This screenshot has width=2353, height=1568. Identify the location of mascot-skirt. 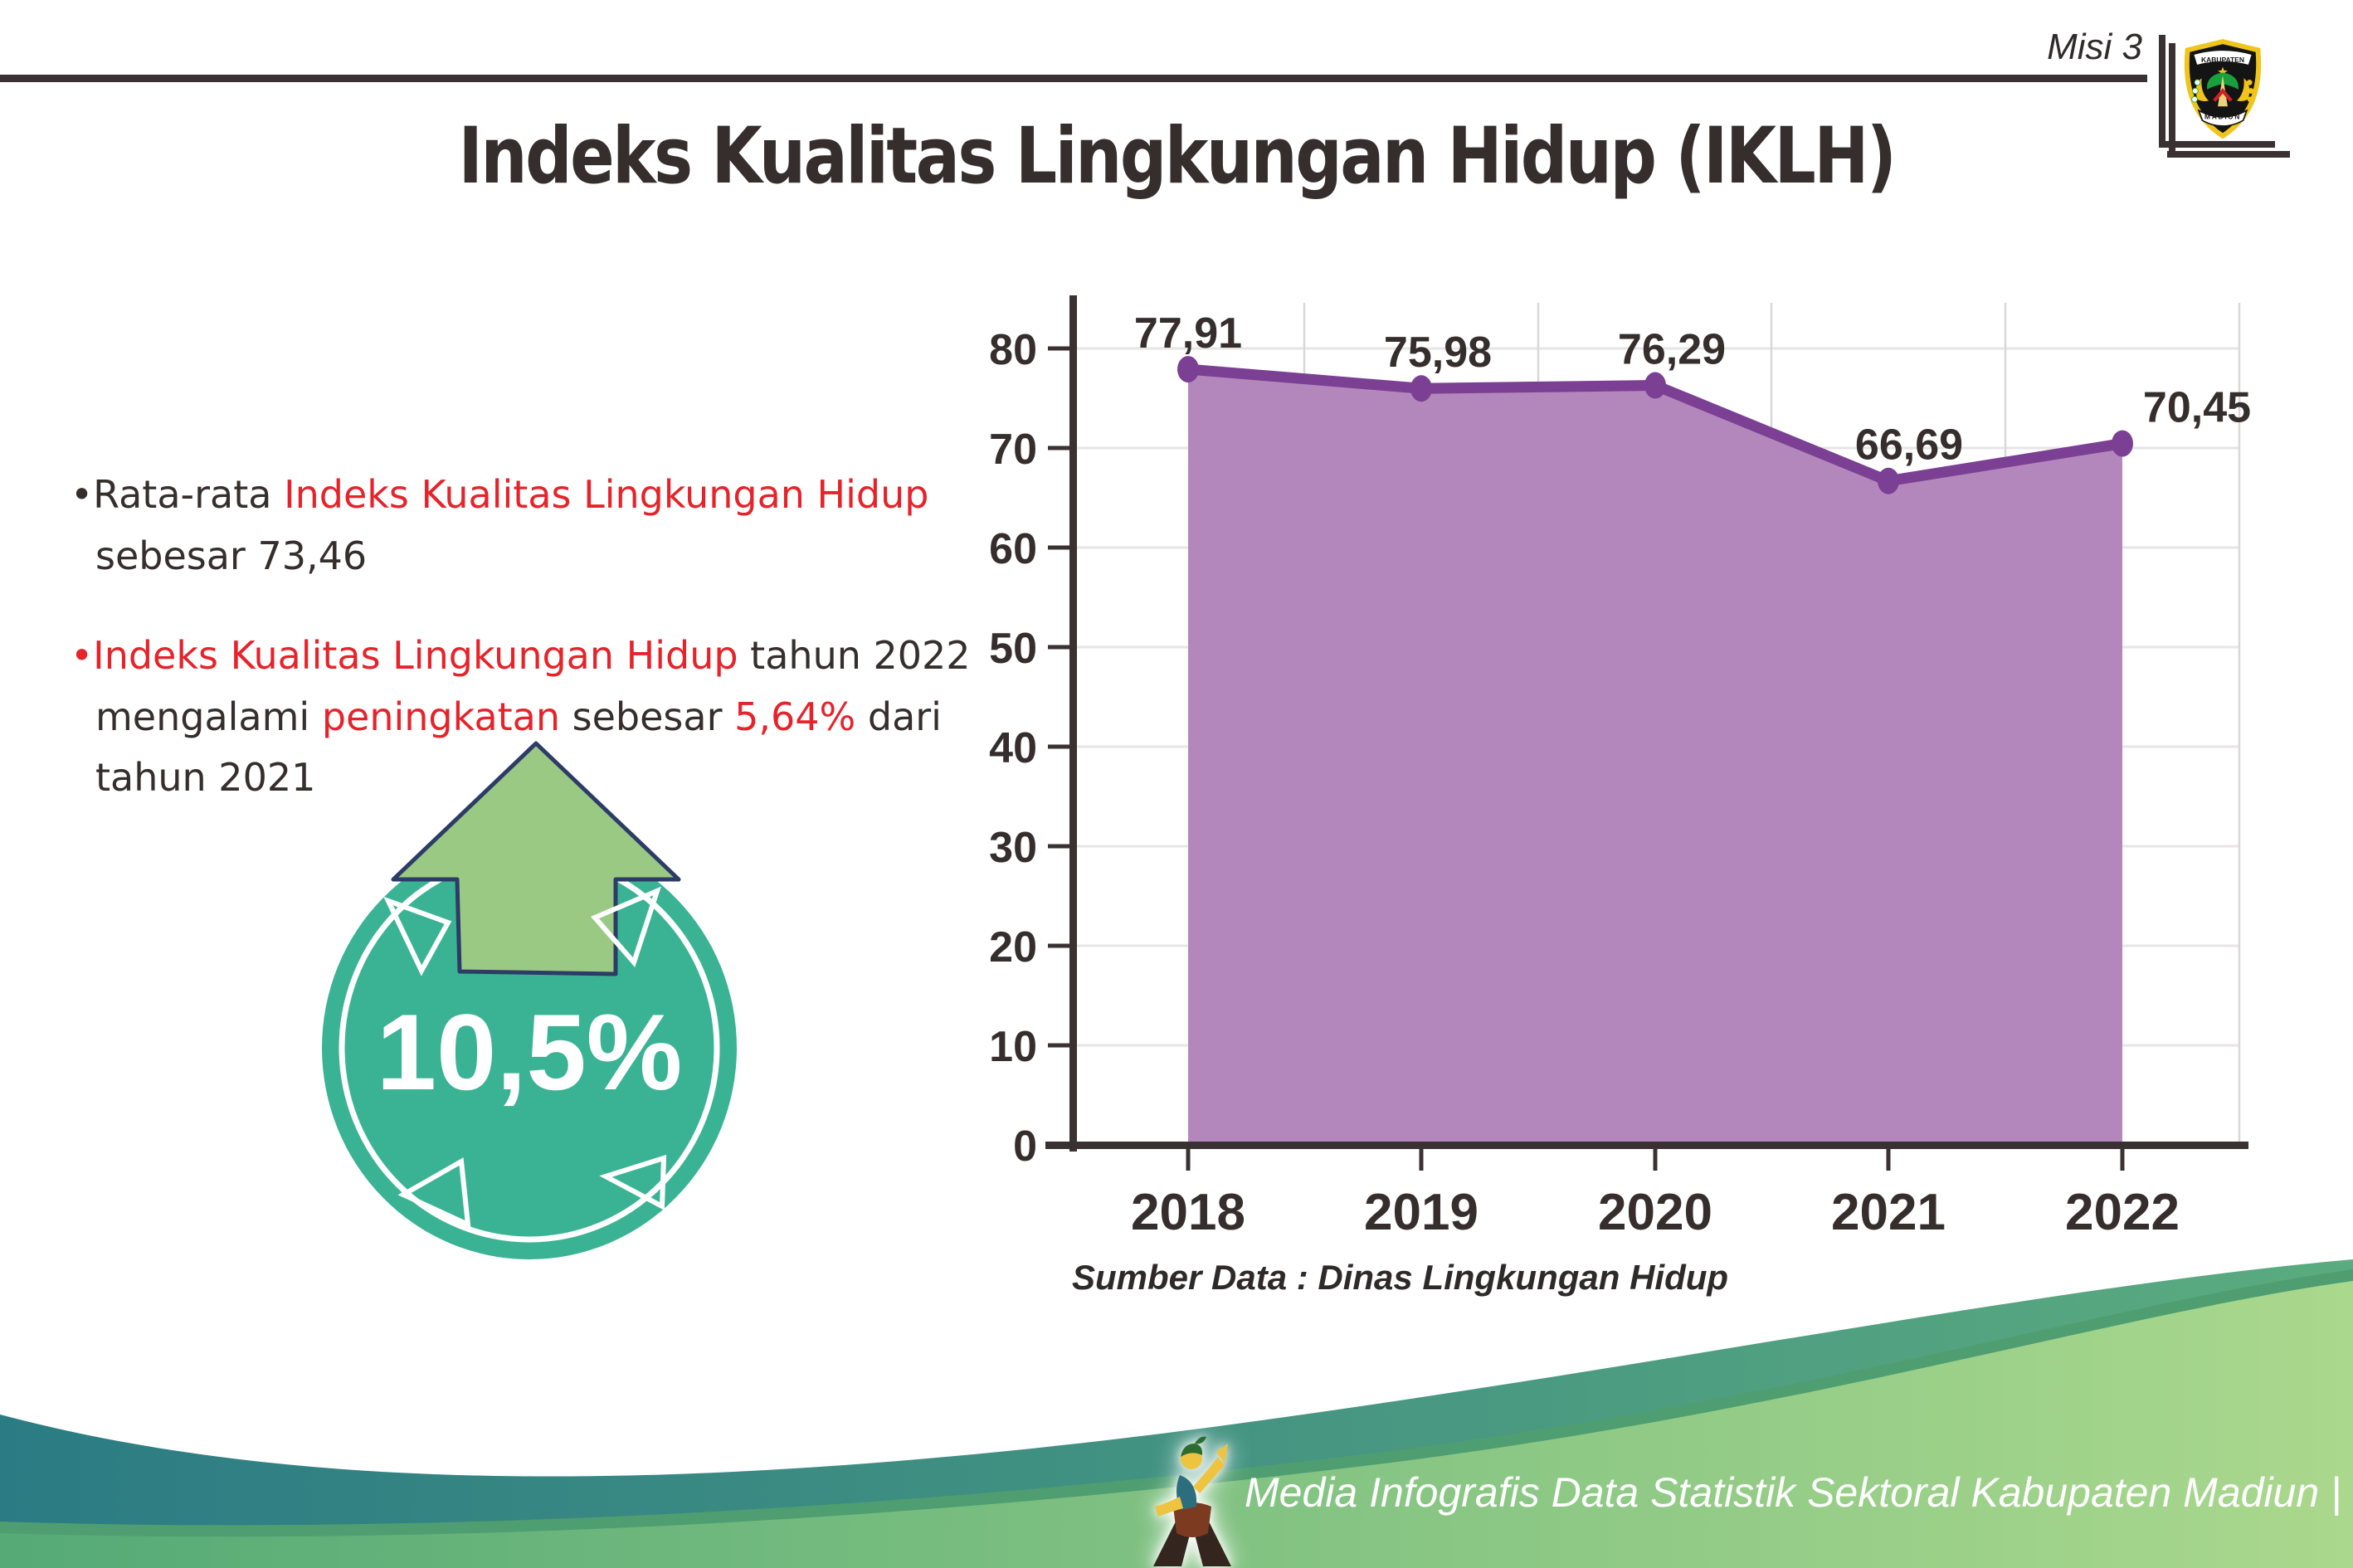
(1192, 1519).